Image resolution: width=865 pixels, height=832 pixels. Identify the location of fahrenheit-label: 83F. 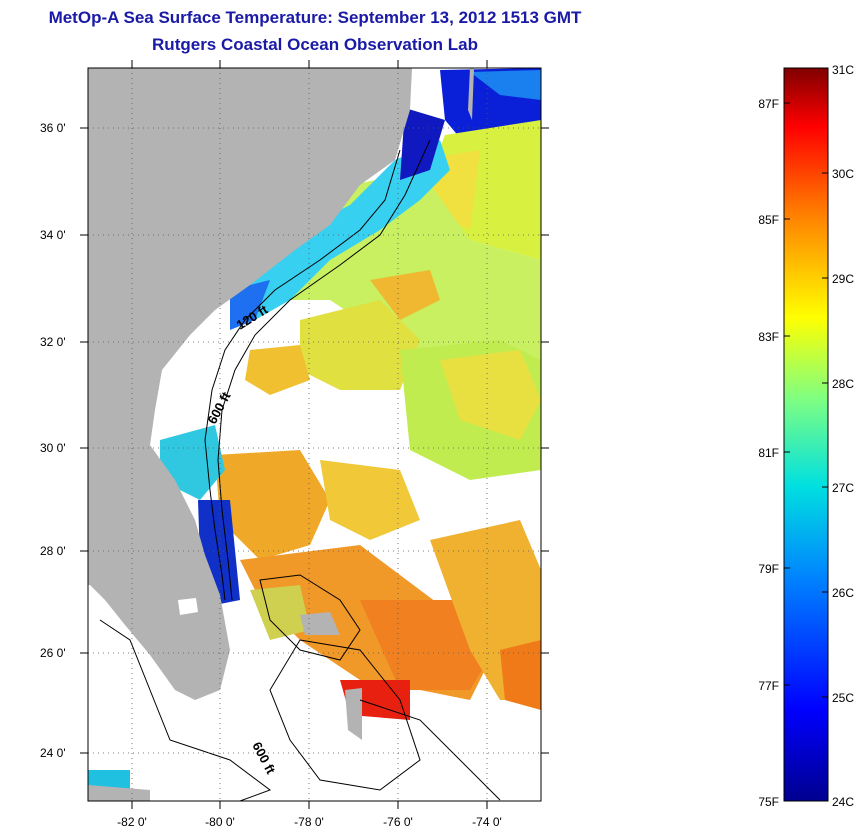
(768, 337).